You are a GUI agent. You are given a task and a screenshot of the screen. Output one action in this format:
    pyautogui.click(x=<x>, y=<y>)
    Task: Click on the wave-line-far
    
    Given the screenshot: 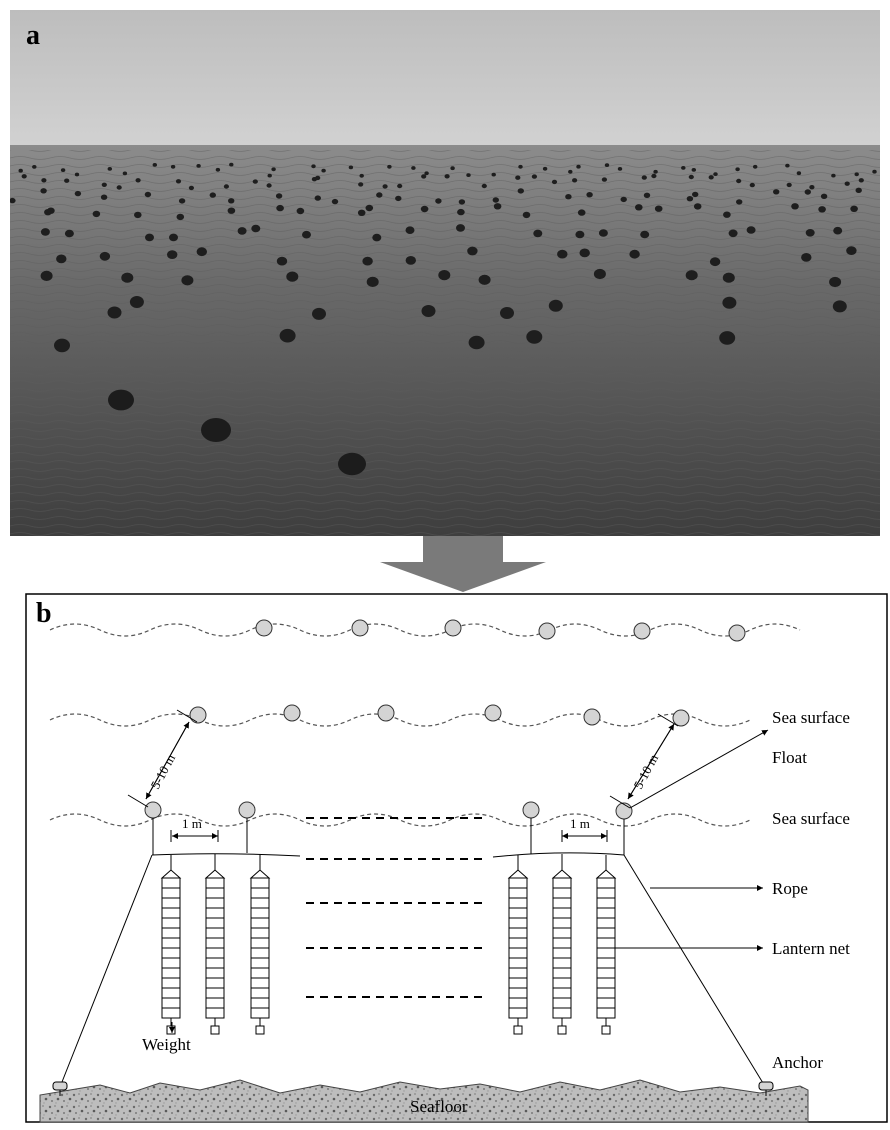 What is the action you would take?
    pyautogui.click(x=425, y=630)
    